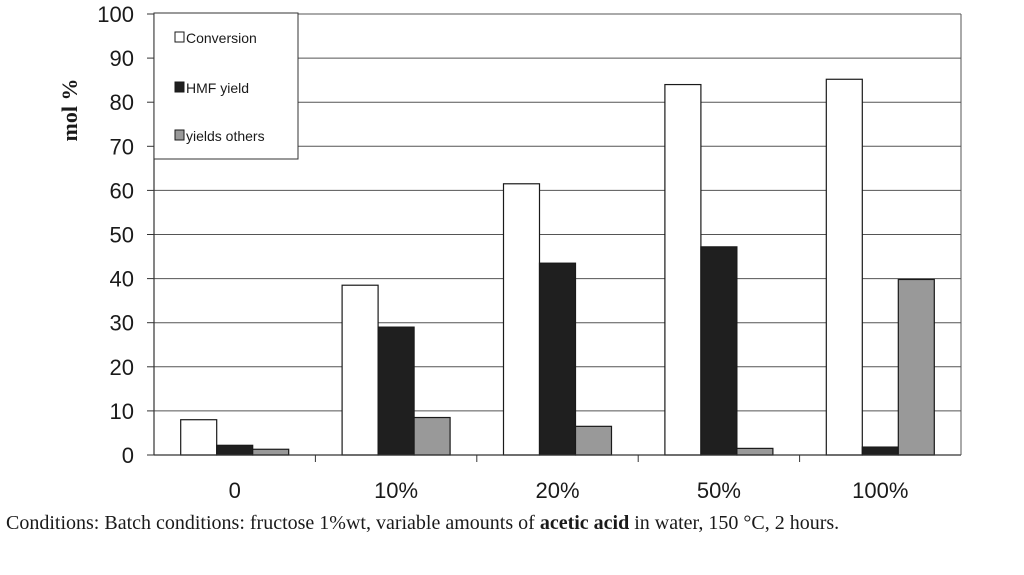 The width and height of the screenshot is (1024, 575). I want to click on y-tick-labels: 0 10 20 30 40 50 60 70 80 90 100, so click(115, 235).